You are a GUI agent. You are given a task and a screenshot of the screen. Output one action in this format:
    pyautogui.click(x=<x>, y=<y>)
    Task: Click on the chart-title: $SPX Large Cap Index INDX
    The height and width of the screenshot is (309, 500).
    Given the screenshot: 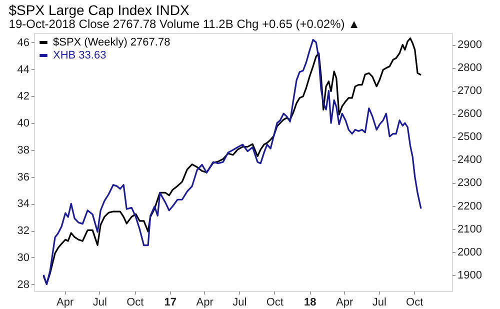 What is the action you would take?
    pyautogui.click(x=99, y=10)
    